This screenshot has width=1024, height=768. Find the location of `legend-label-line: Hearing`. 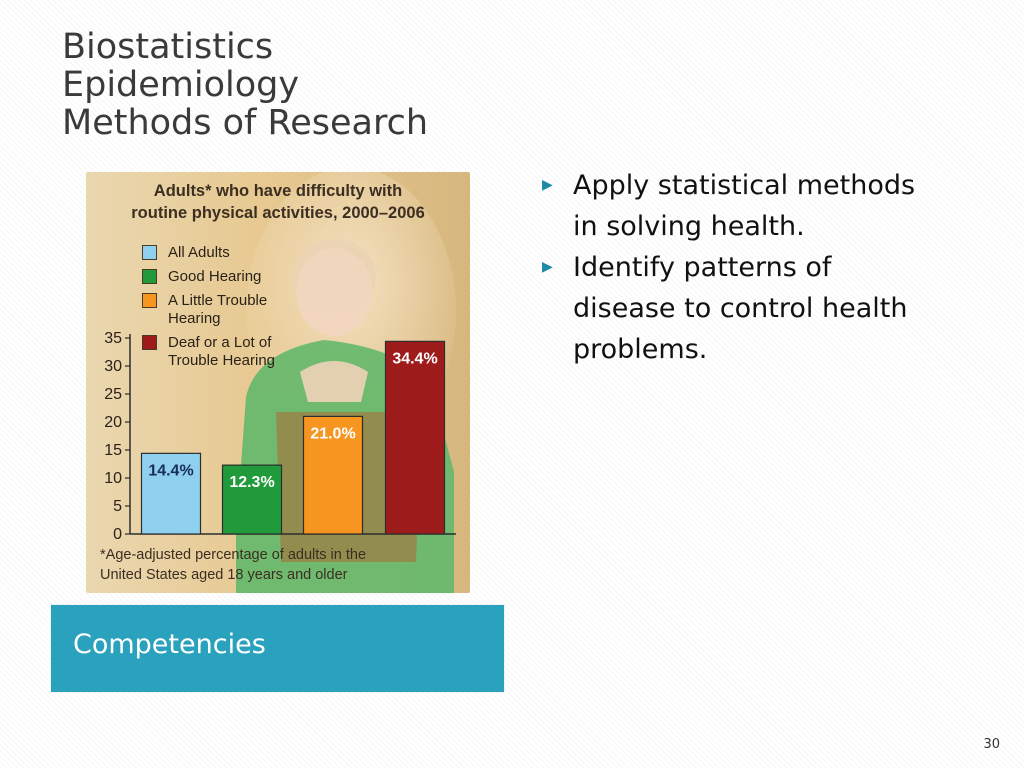

legend-label-line: Hearing is located at coordinates (194, 318).